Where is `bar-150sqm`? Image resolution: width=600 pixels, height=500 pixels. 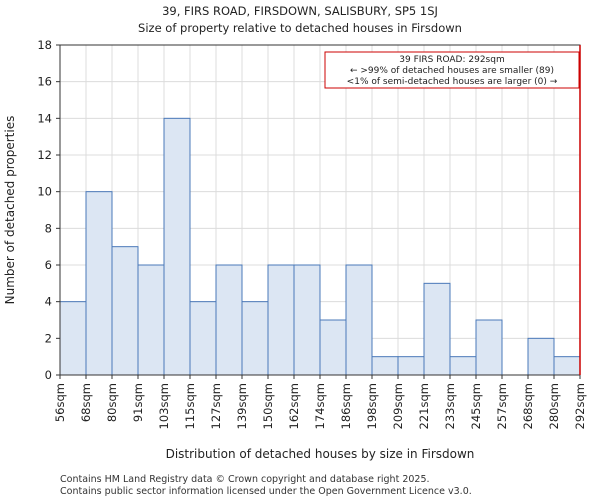
bar-150sqm is located at coordinates (281, 320).